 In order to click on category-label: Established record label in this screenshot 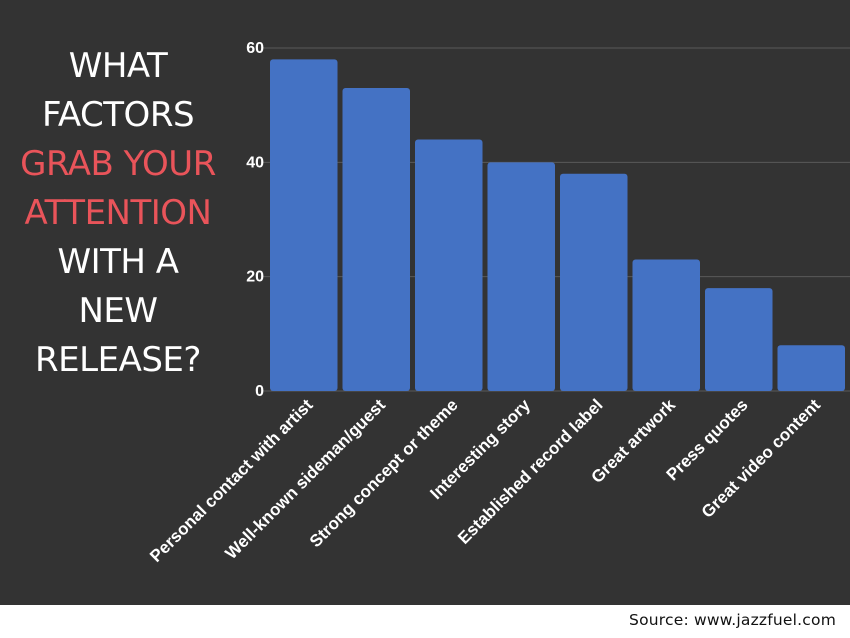, I will do `click(530, 471)`.